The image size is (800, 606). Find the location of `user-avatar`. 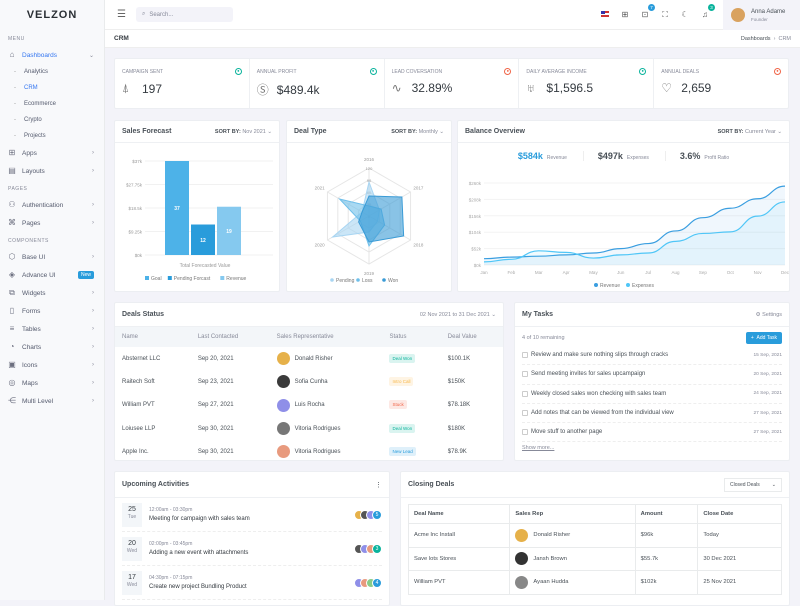

user-avatar is located at coordinates (738, 15).